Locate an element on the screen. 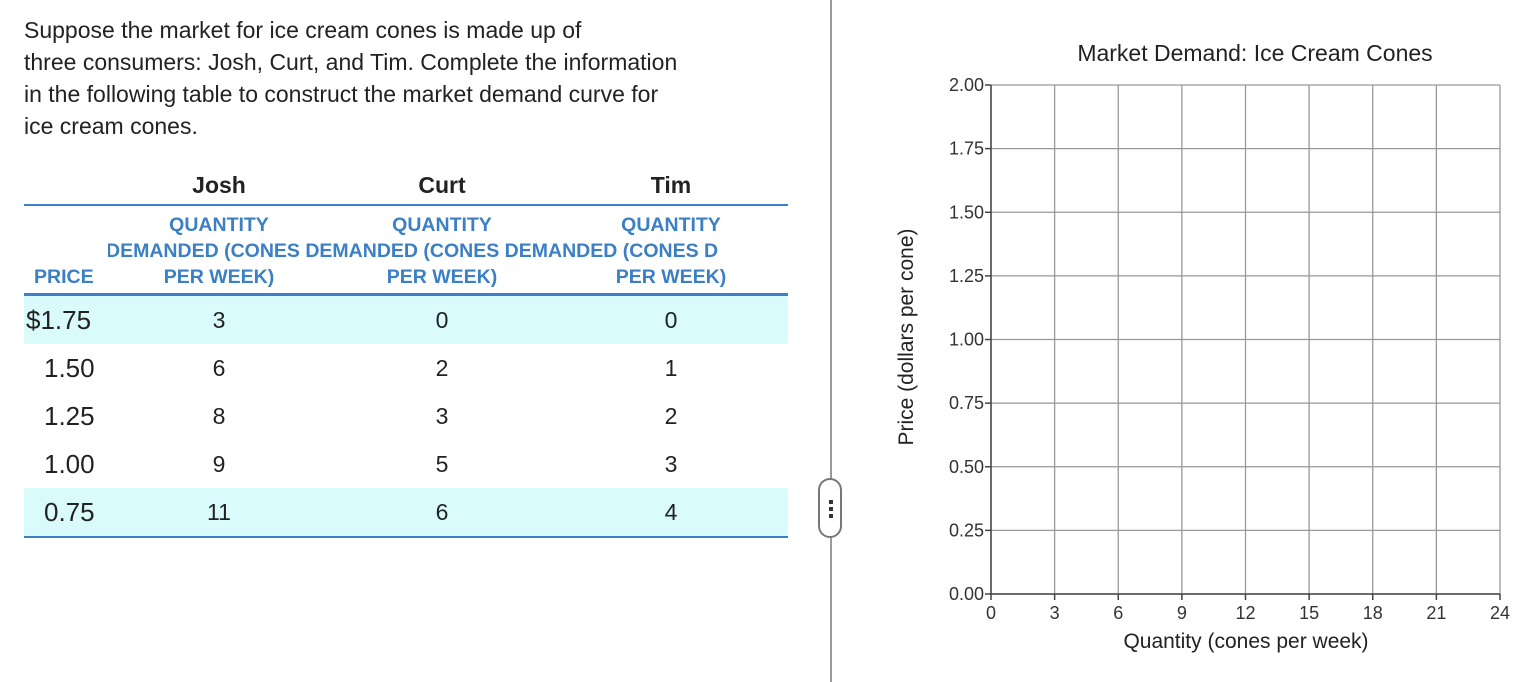 The image size is (1526, 682). y-axis-ticks: 0.00 0.25 0.50 0.75 1.00 1.25 1.50 1.75 2.00 is located at coordinates (970, 339).